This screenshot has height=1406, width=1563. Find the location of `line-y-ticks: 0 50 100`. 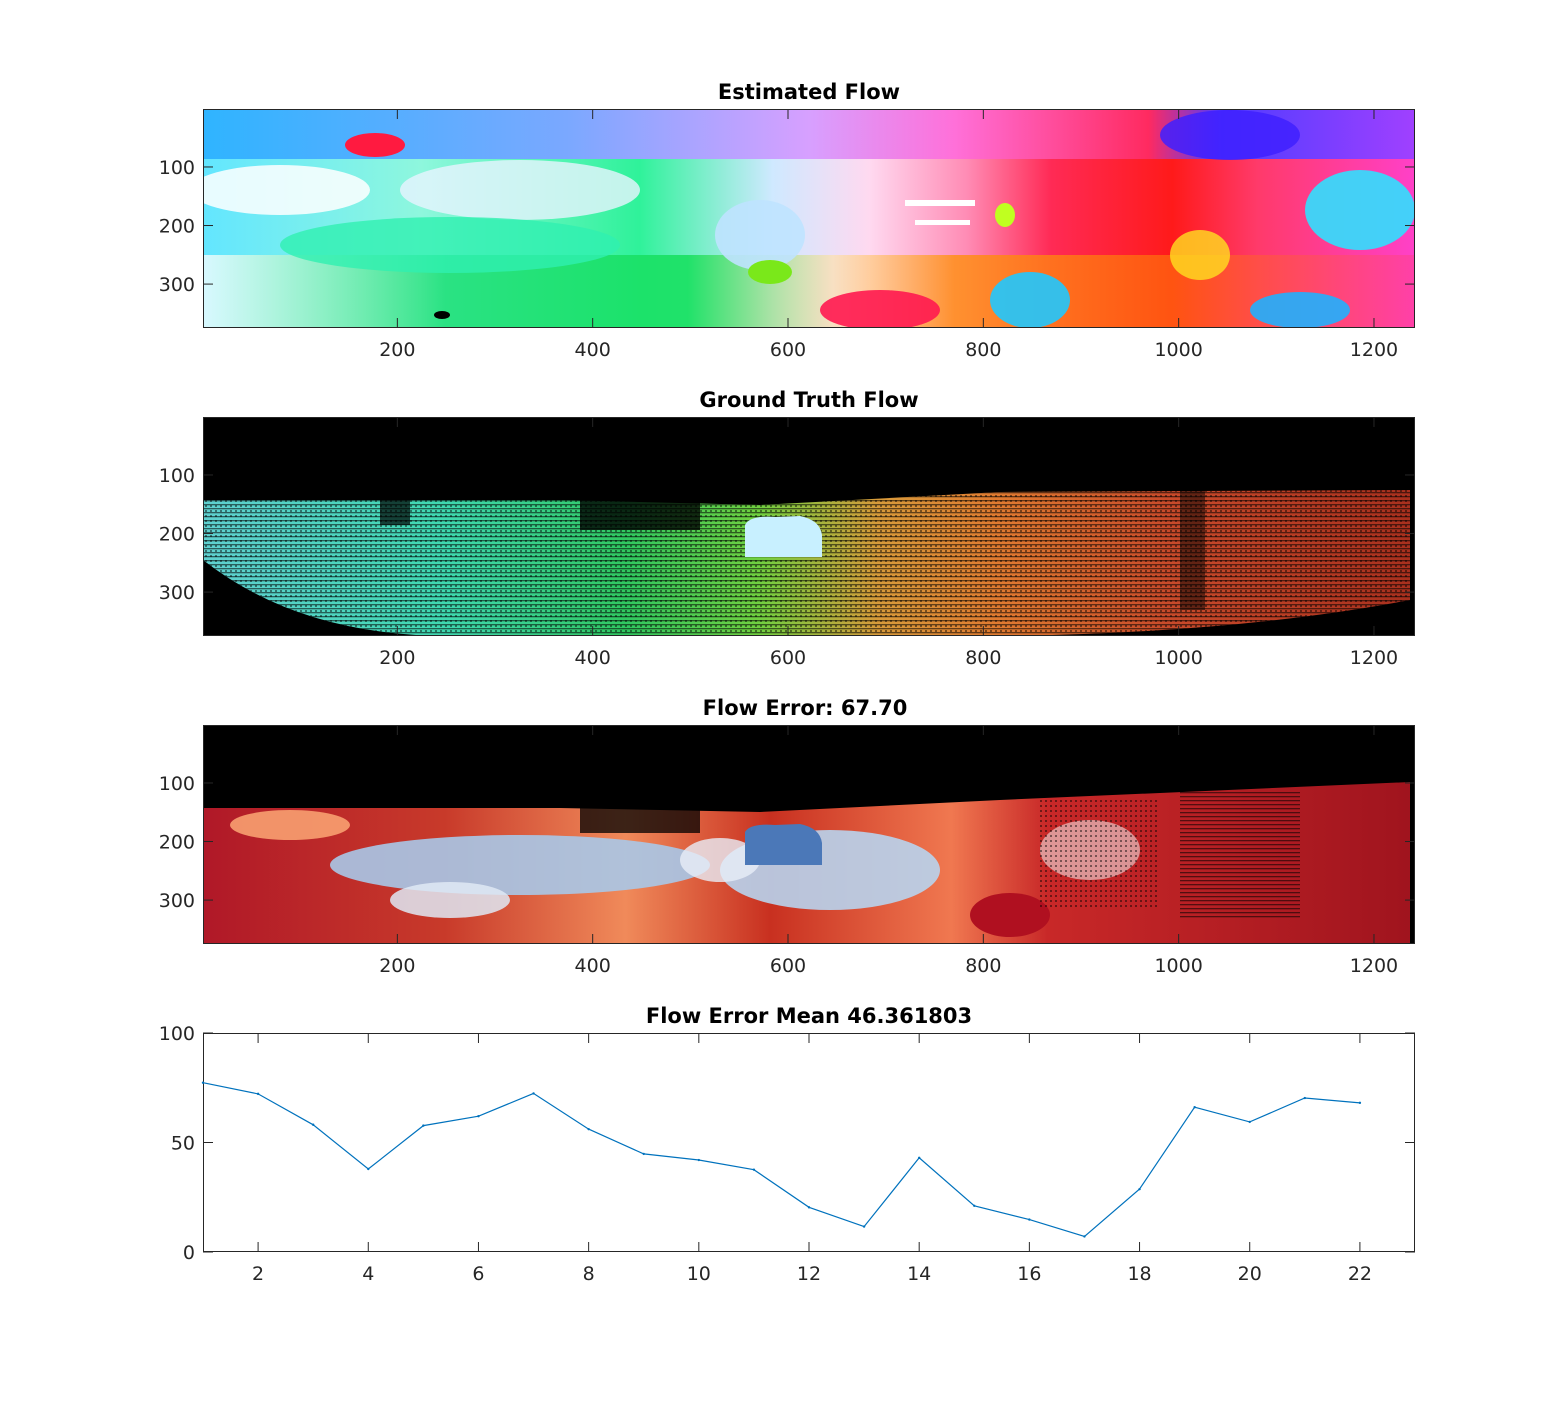

line-y-ticks: 0 50 100 is located at coordinates (787, 1143).